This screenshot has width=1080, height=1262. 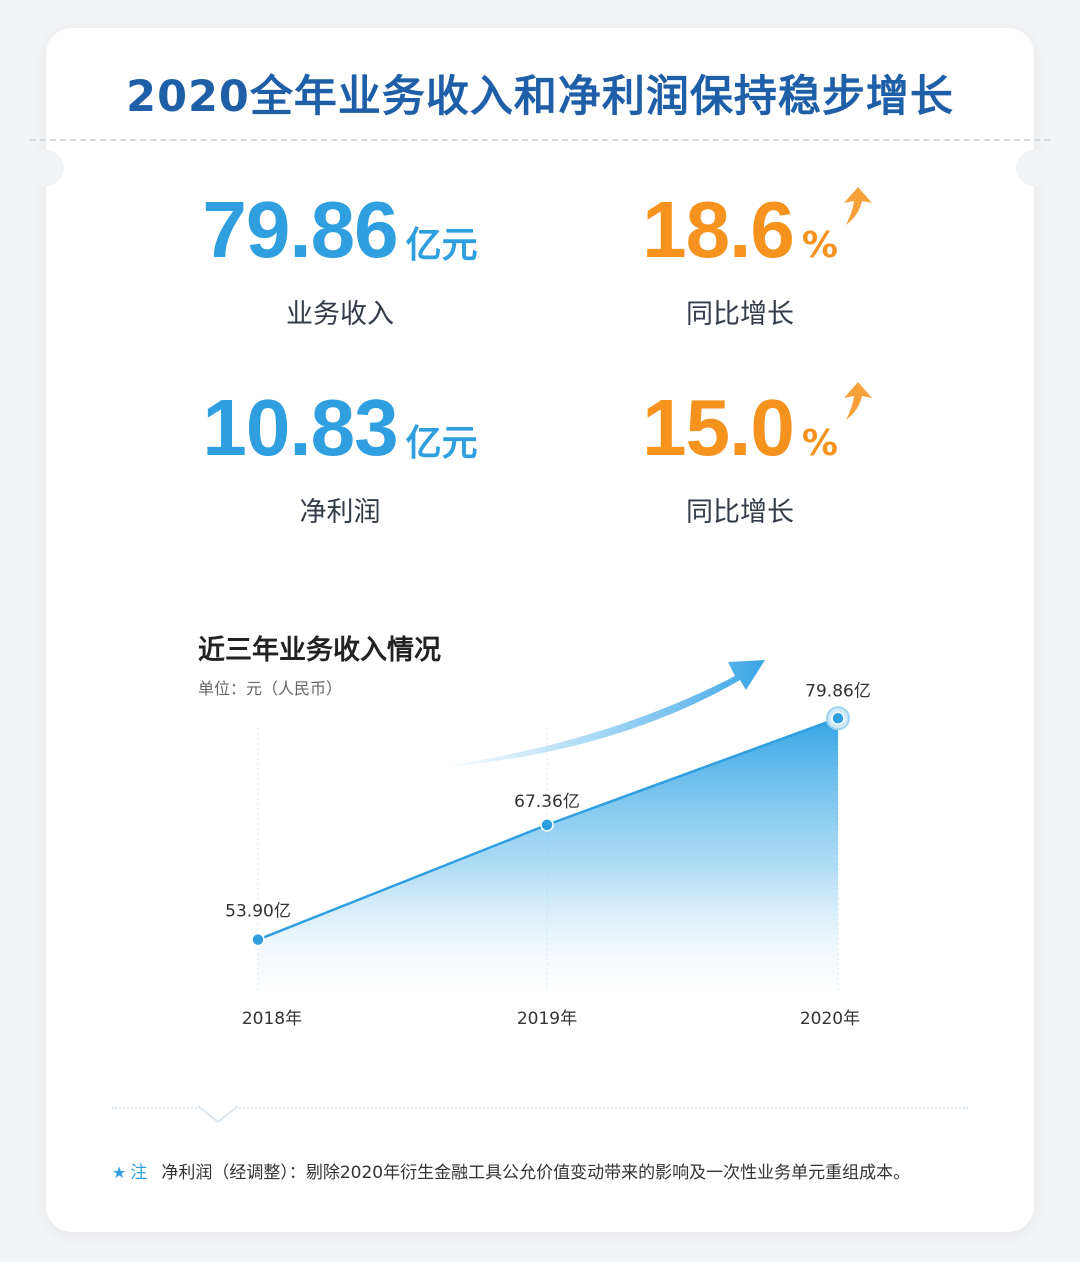 I want to click on x-tick-label: 2018年, so click(x=272, y=1019).